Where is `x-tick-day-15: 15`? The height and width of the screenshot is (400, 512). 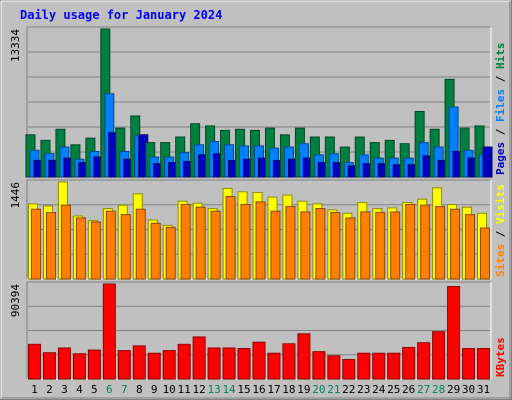 x-tick-day-15: 15 is located at coordinates (243, 389).